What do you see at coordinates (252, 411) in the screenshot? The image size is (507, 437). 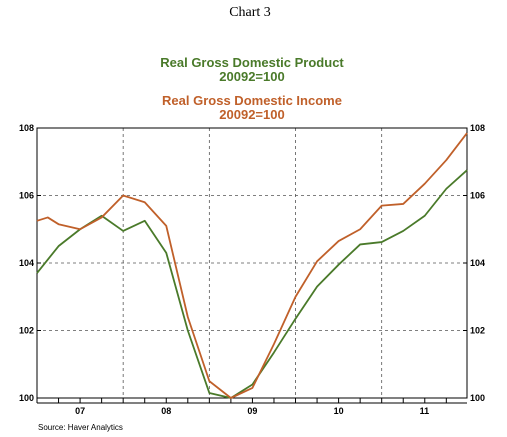 I see `x-tick-label: 09` at bounding box center [252, 411].